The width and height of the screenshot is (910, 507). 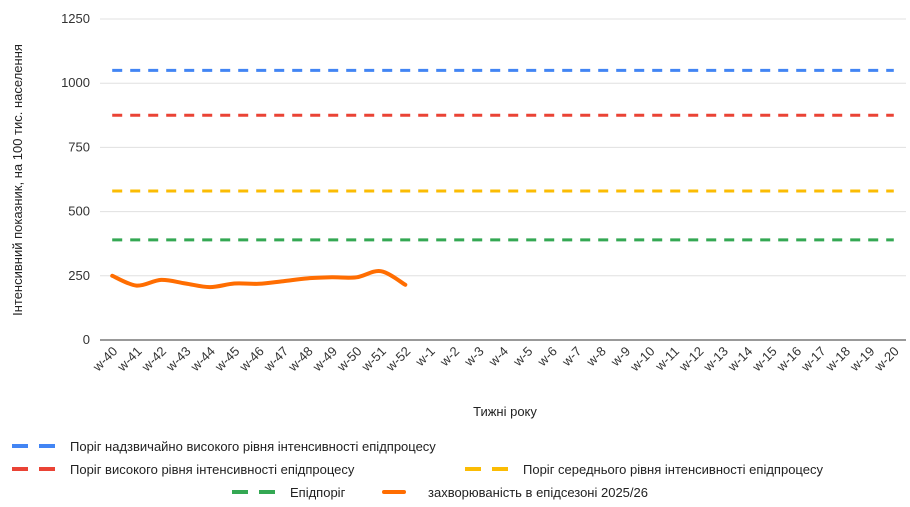 What do you see at coordinates (177, 359) in the screenshot?
I see `x-tick-label: w-43` at bounding box center [177, 359].